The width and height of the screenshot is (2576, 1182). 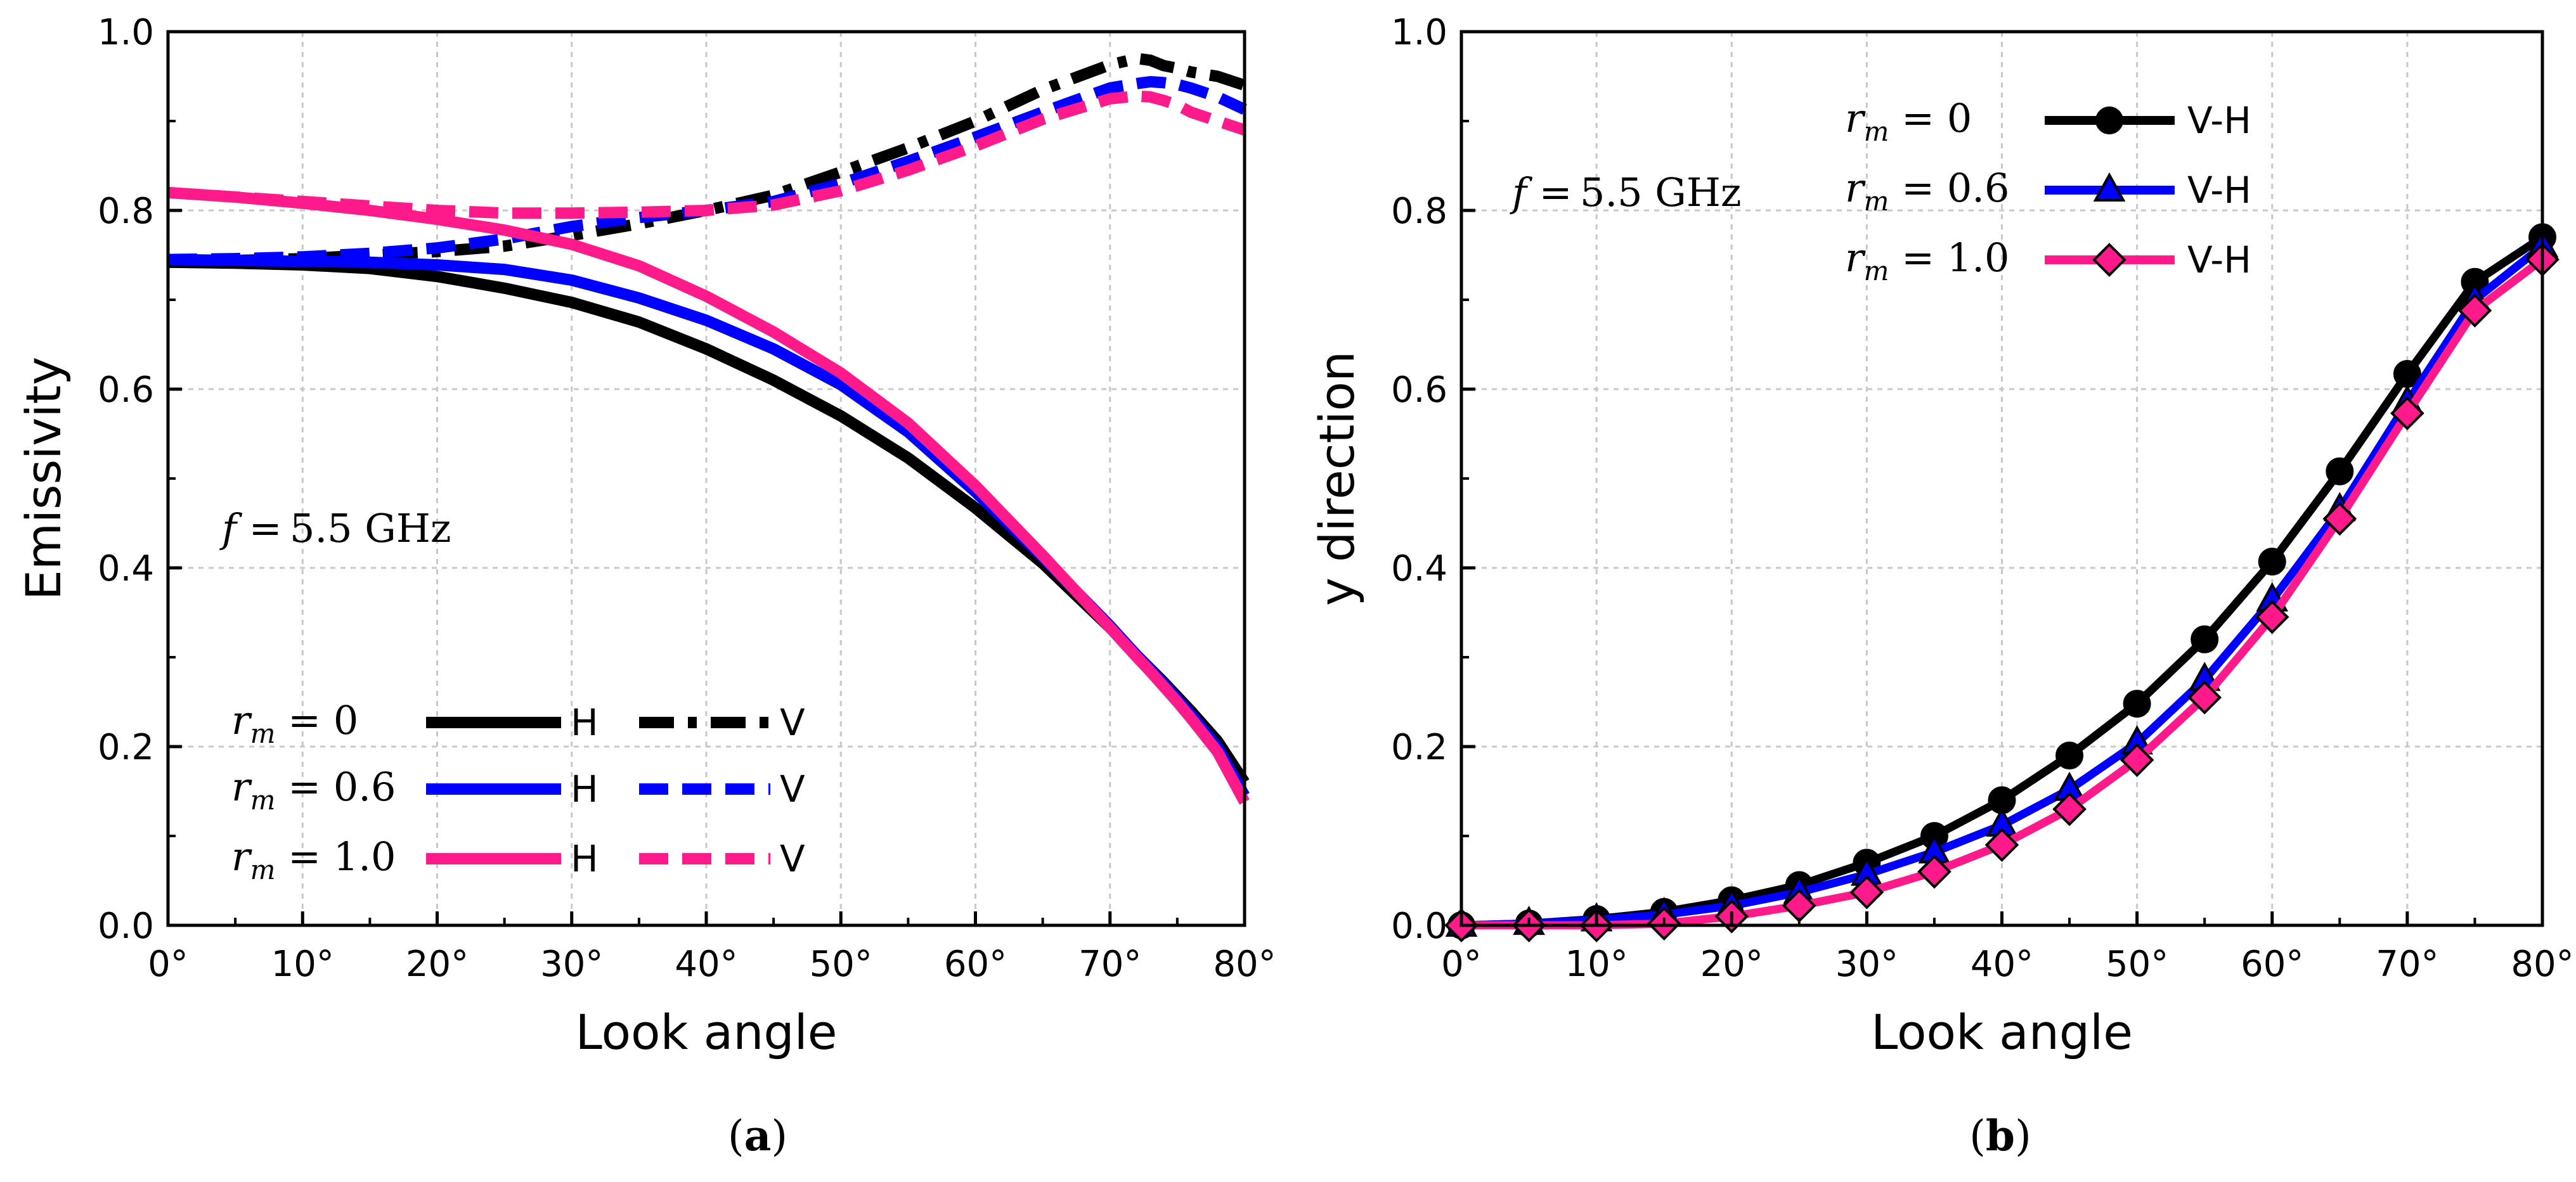 What do you see at coordinates (43, 479) in the screenshot?
I see `y-axis-label: Emissivity` at bounding box center [43, 479].